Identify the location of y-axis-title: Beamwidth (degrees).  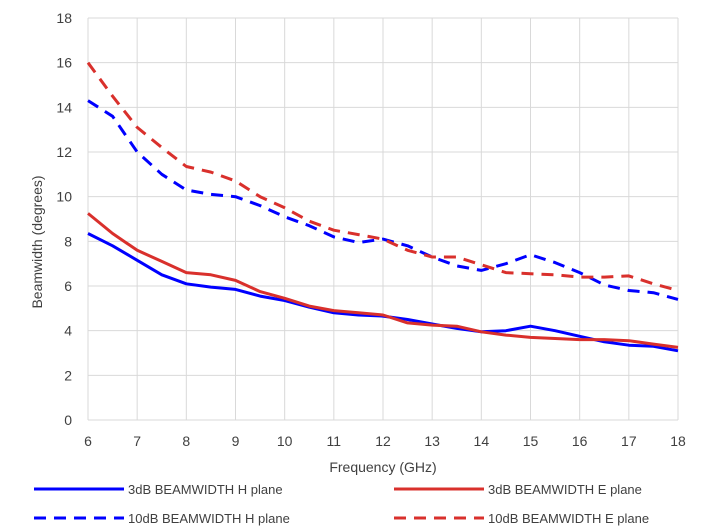
(37, 241).